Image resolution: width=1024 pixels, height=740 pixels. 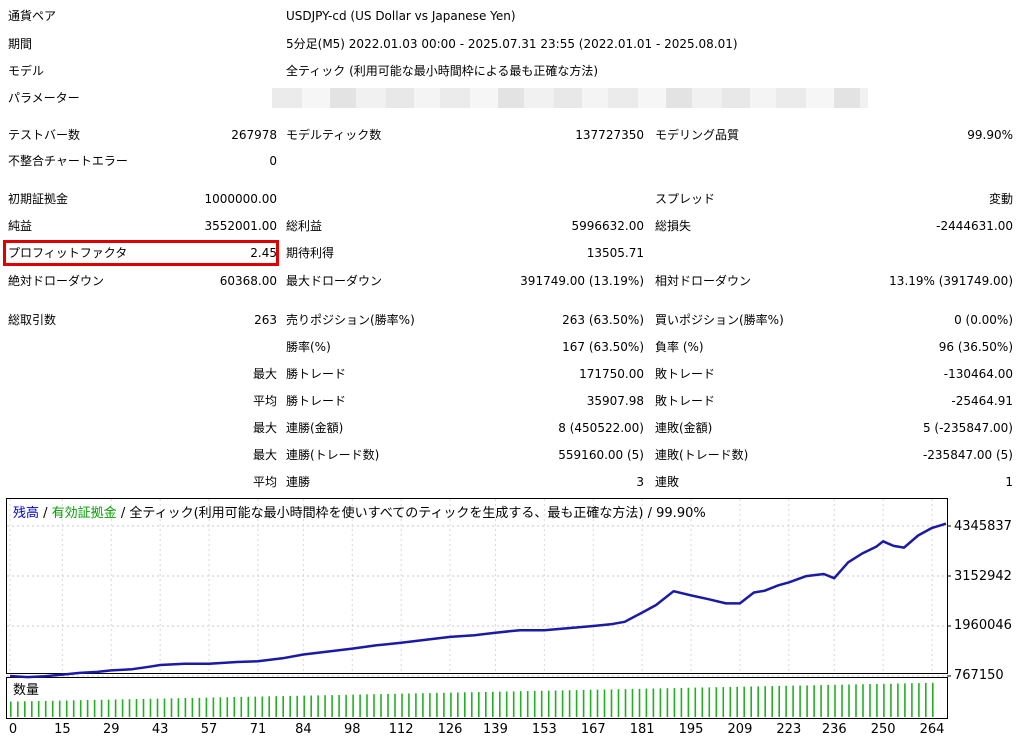 What do you see at coordinates (316, 401) in the screenshot?
I see `avg-win-label: 勝トレード` at bounding box center [316, 401].